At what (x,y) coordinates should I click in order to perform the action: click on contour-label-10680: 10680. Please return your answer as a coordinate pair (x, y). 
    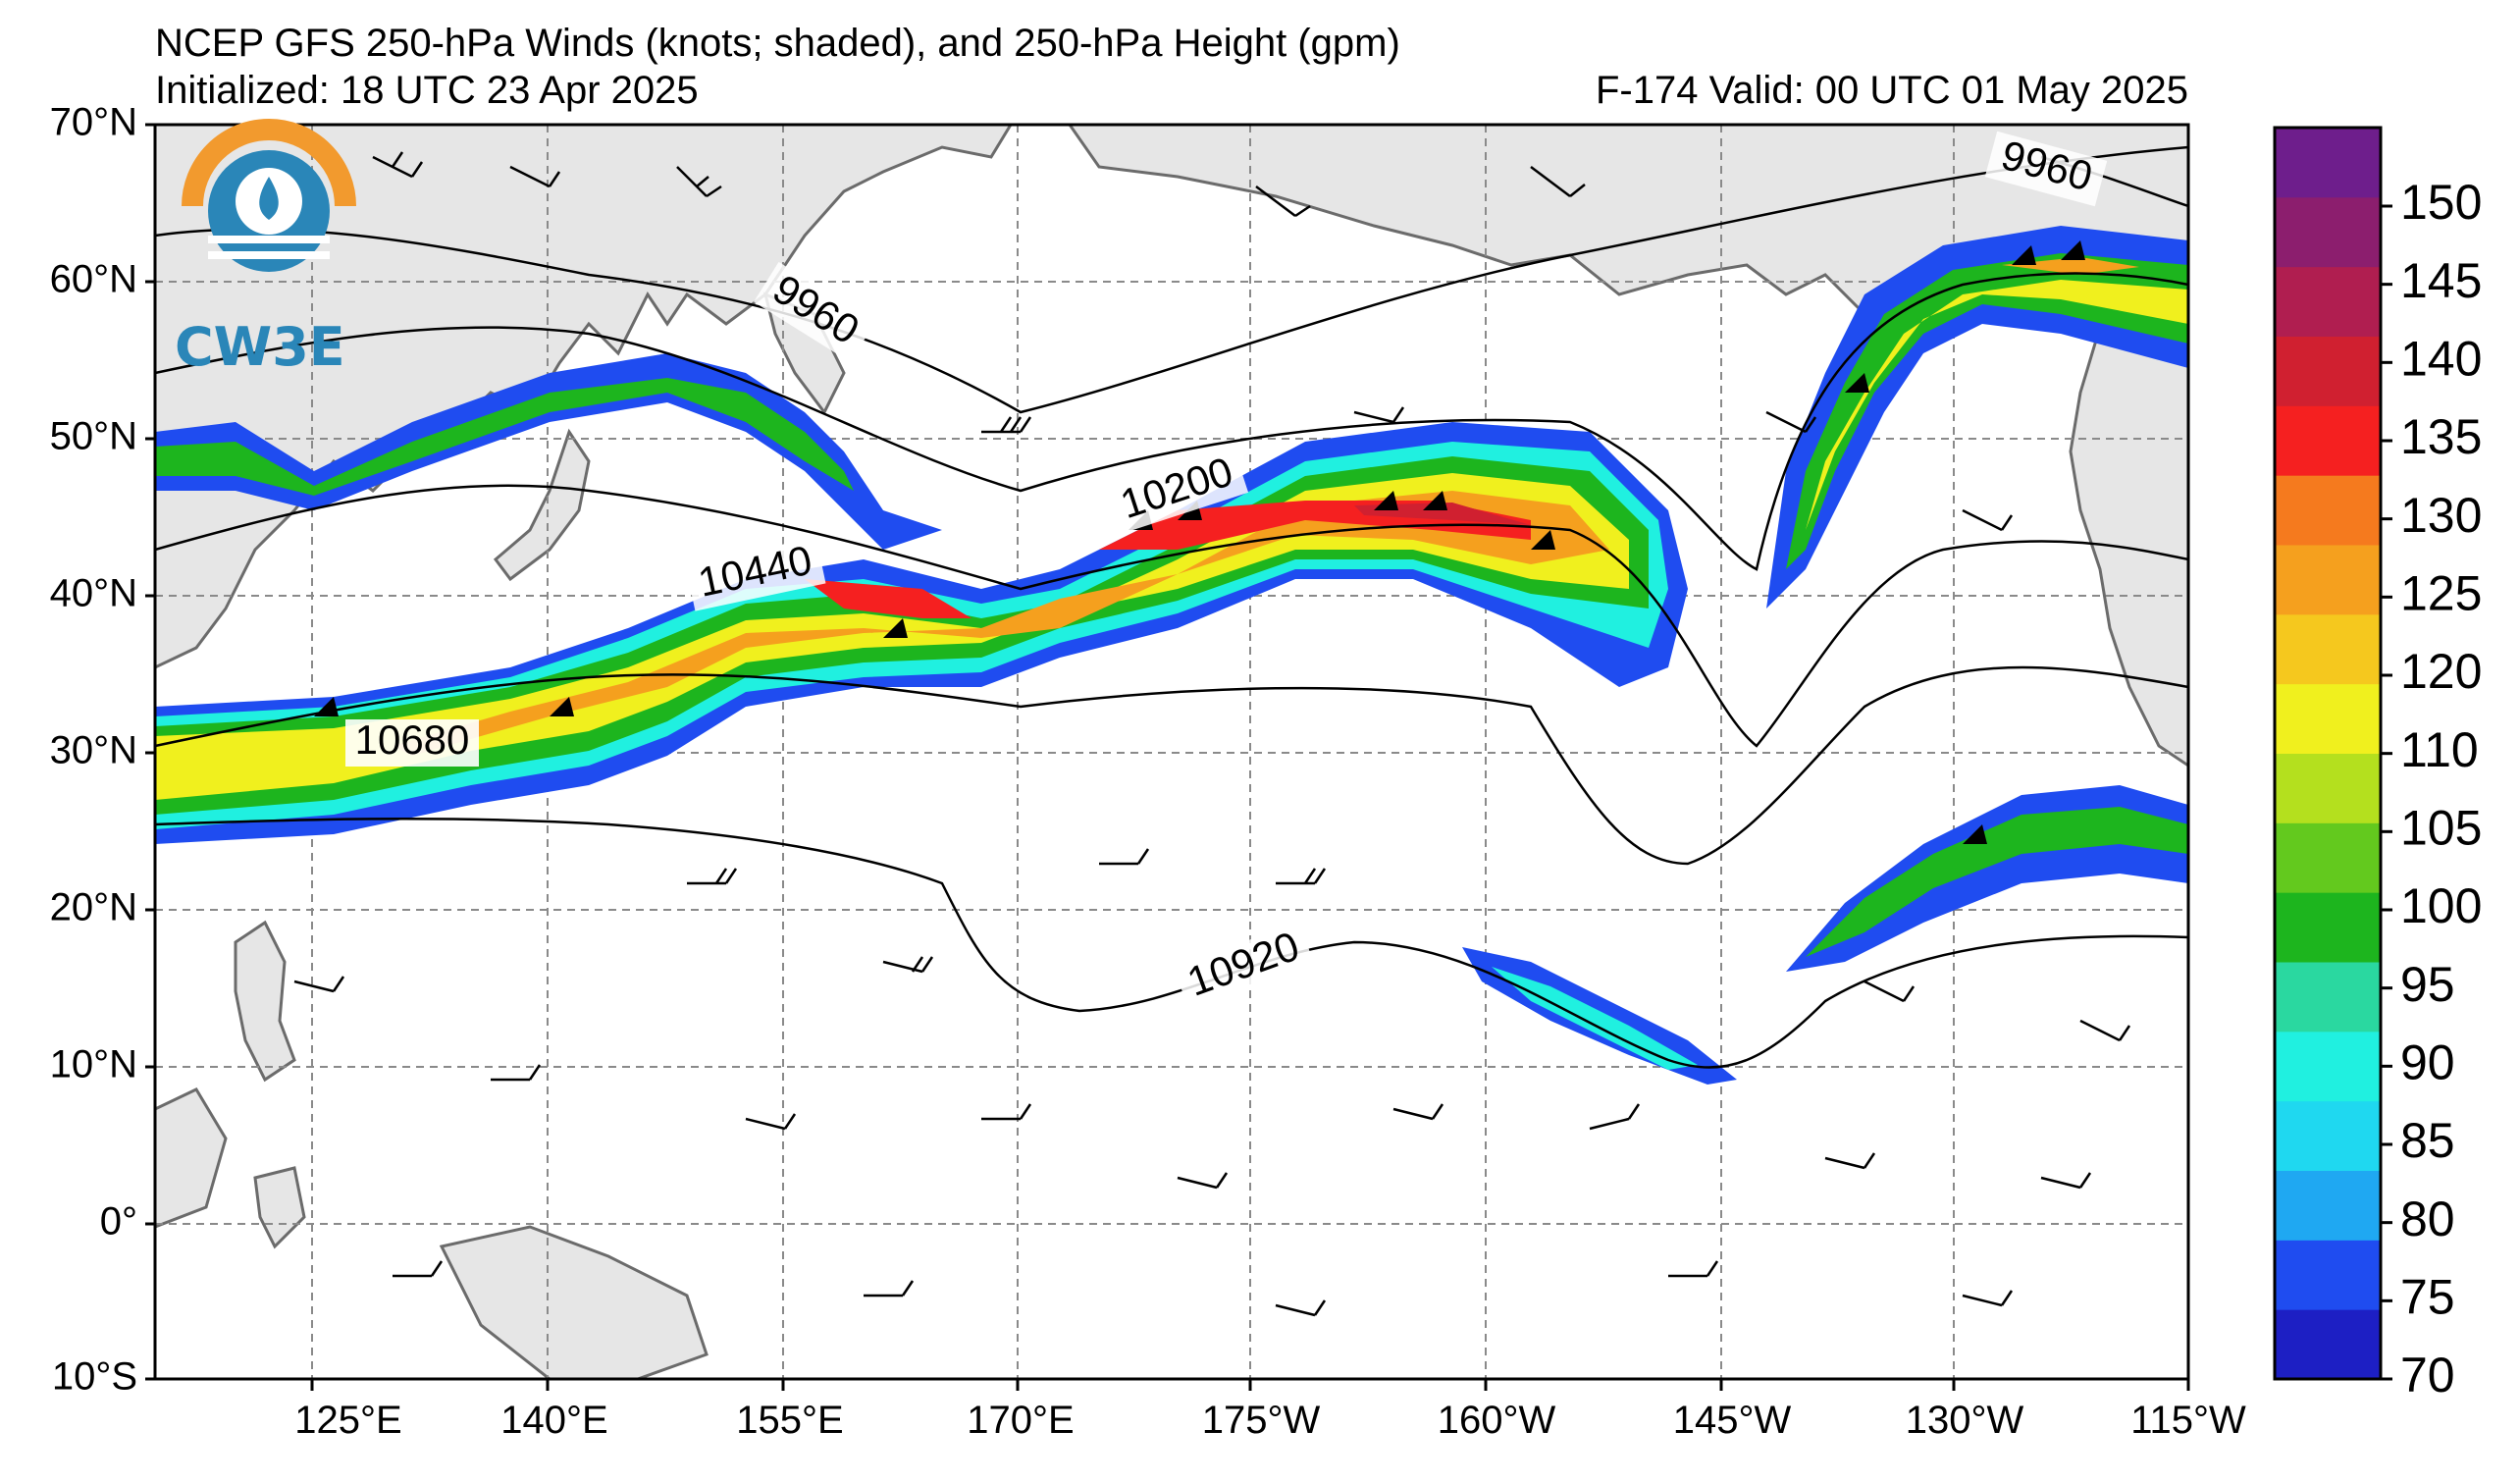
    Looking at the image, I should click on (412, 739).